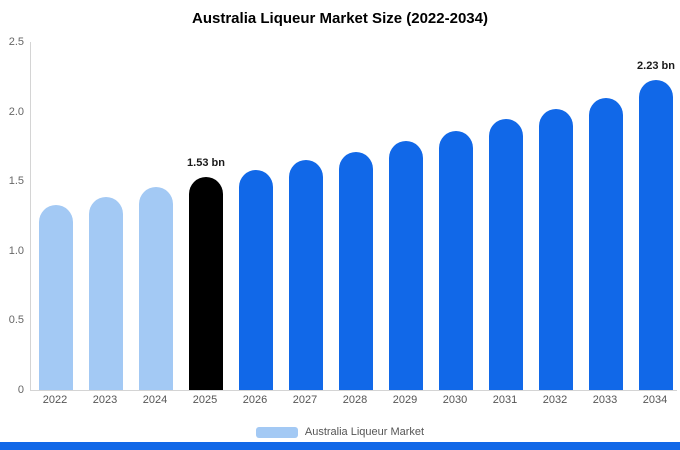 The image size is (680, 450). Describe the element at coordinates (364, 432) in the screenshot. I see `legend-label: Australia Liqueur Market` at that location.